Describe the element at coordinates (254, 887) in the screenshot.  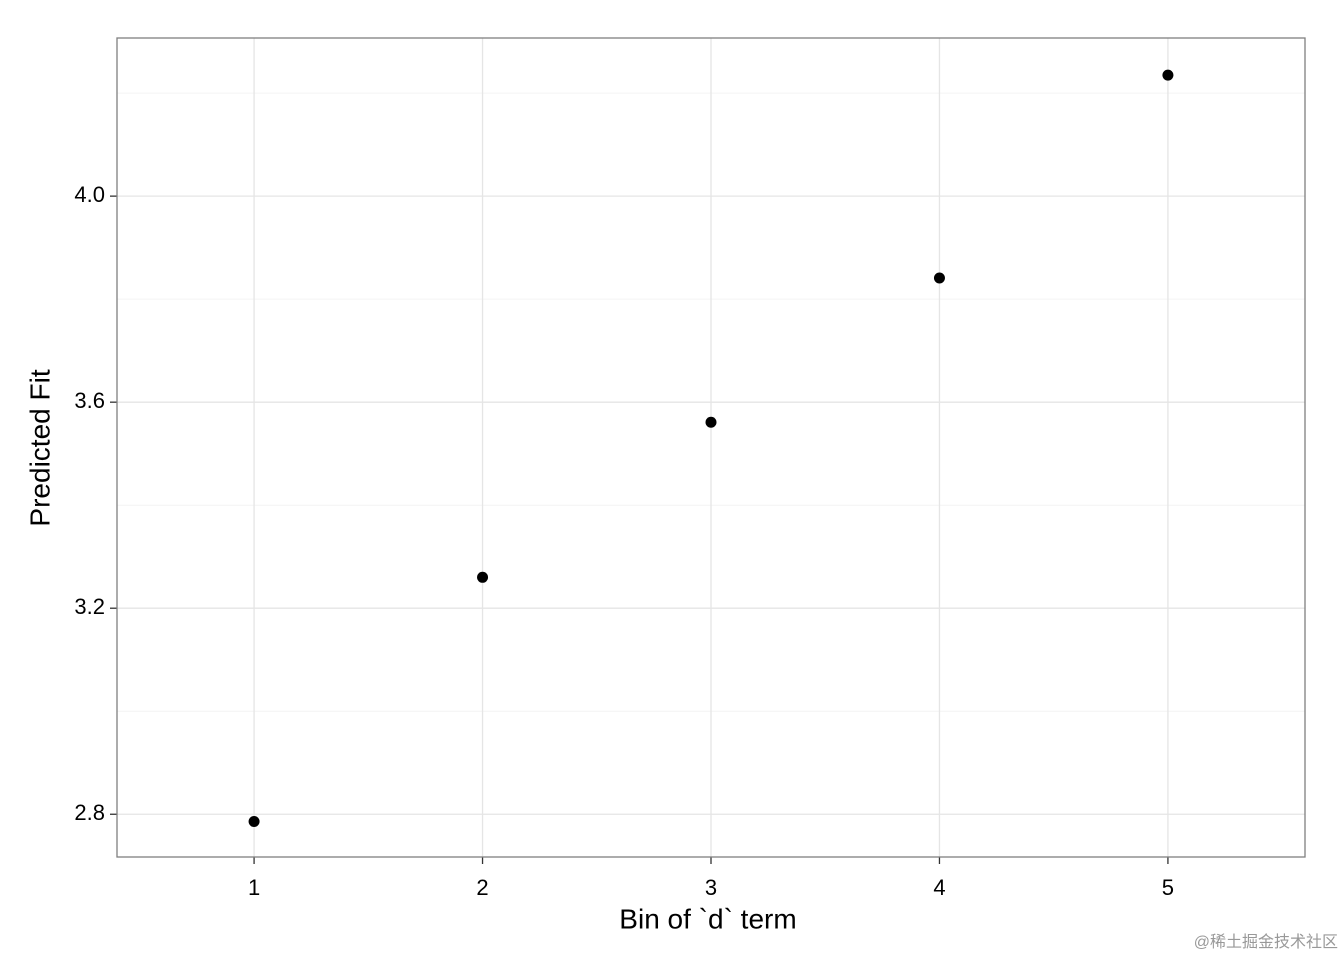
I see `x-tick-label: 1` at that location.